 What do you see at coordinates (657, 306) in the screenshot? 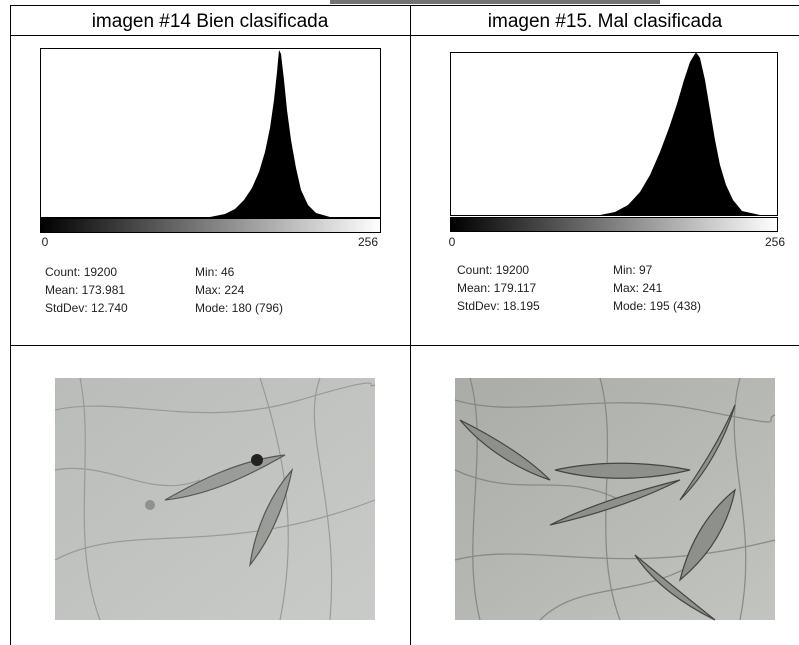
I see `stat-line: Mode: 195 (438)` at bounding box center [657, 306].